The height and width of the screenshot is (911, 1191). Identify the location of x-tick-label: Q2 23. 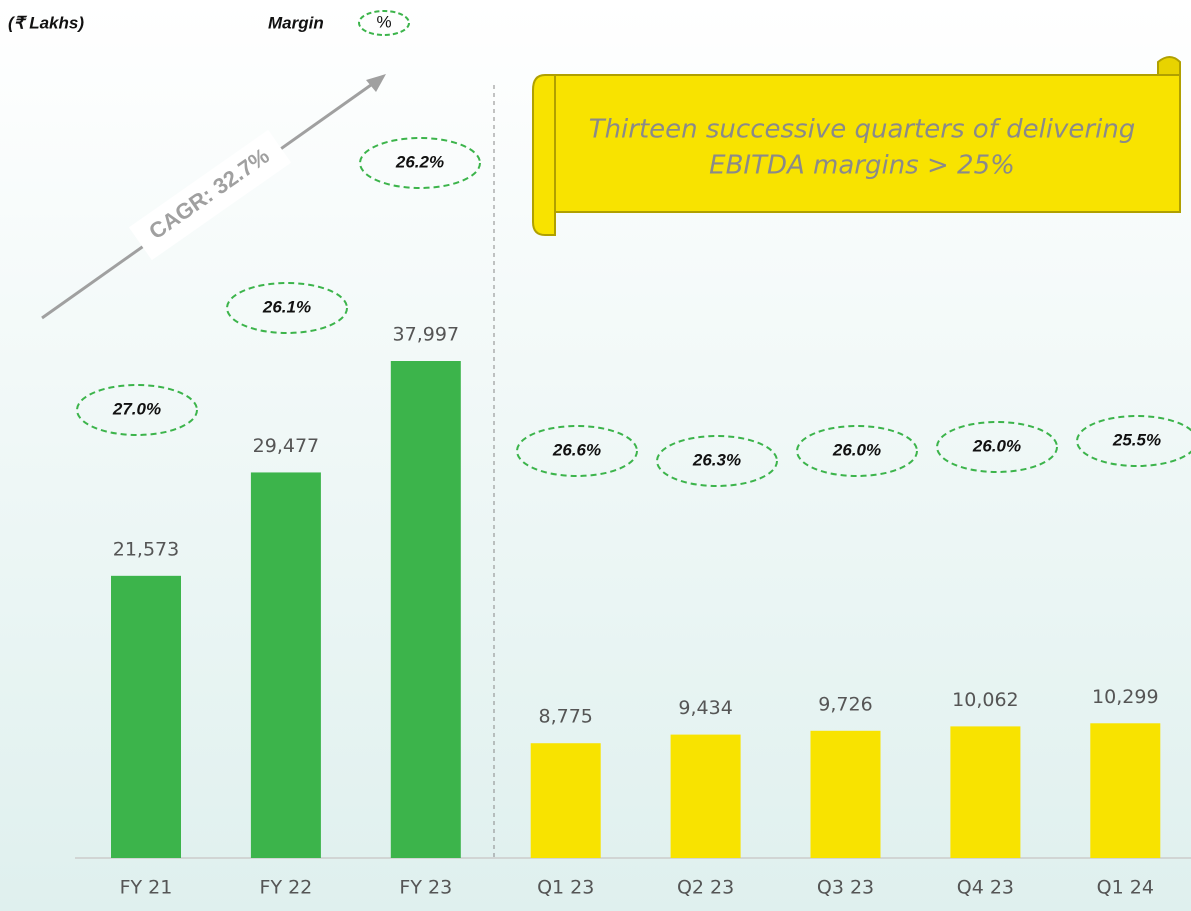
(705, 888).